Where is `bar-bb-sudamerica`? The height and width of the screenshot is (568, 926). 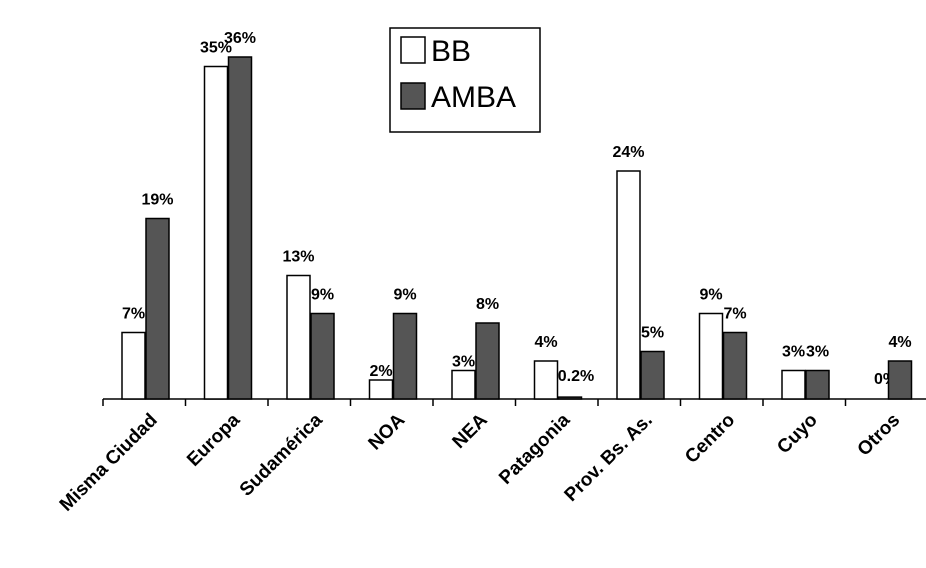 bar-bb-sudamerica is located at coordinates (298, 337).